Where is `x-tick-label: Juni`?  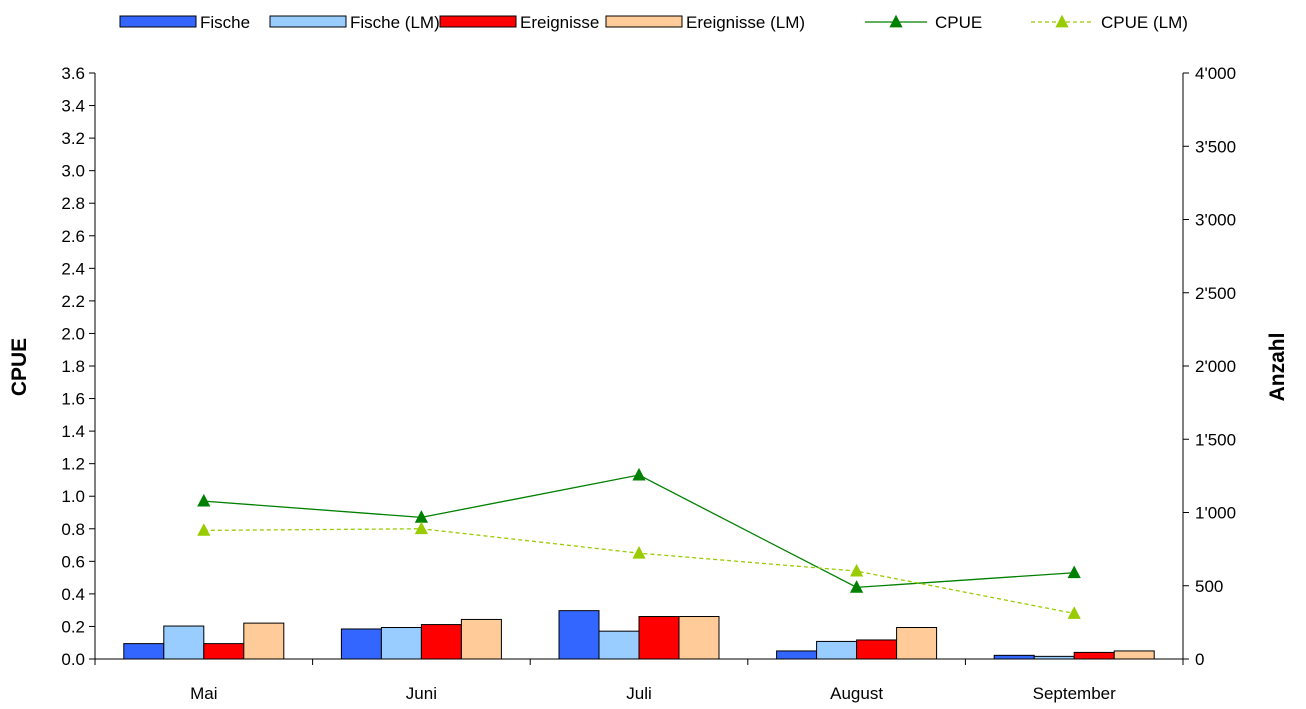
x-tick-label: Juni is located at coordinates (421, 693).